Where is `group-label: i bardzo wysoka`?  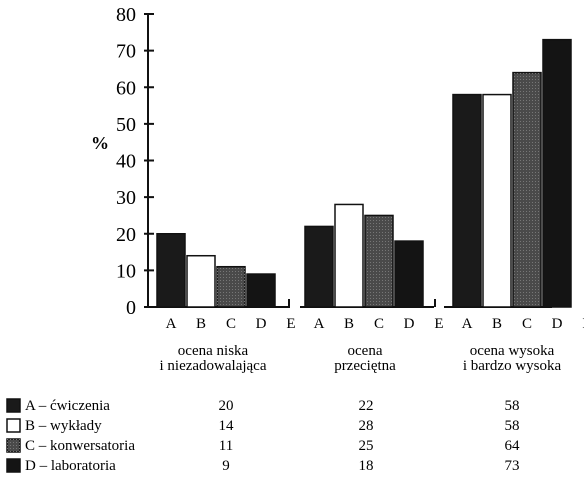 group-label: i bardzo wysoka is located at coordinates (512, 366).